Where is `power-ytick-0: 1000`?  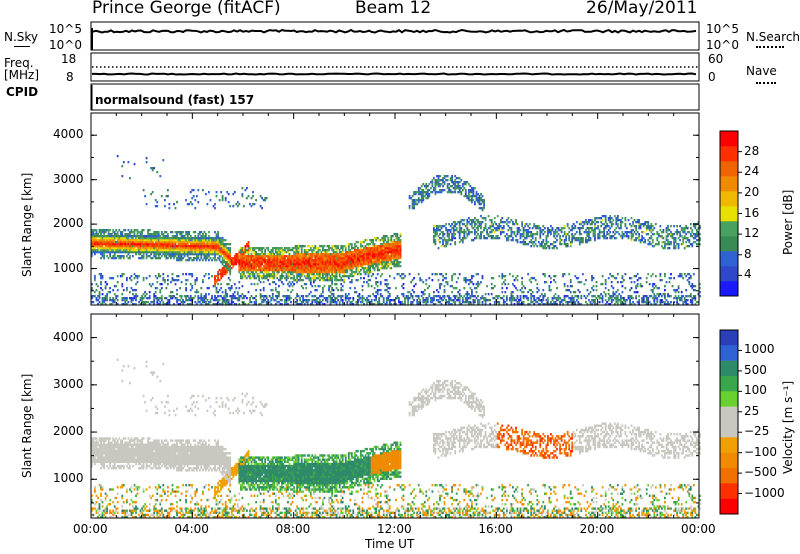
power-ytick-0: 1000 is located at coordinates (68, 267).